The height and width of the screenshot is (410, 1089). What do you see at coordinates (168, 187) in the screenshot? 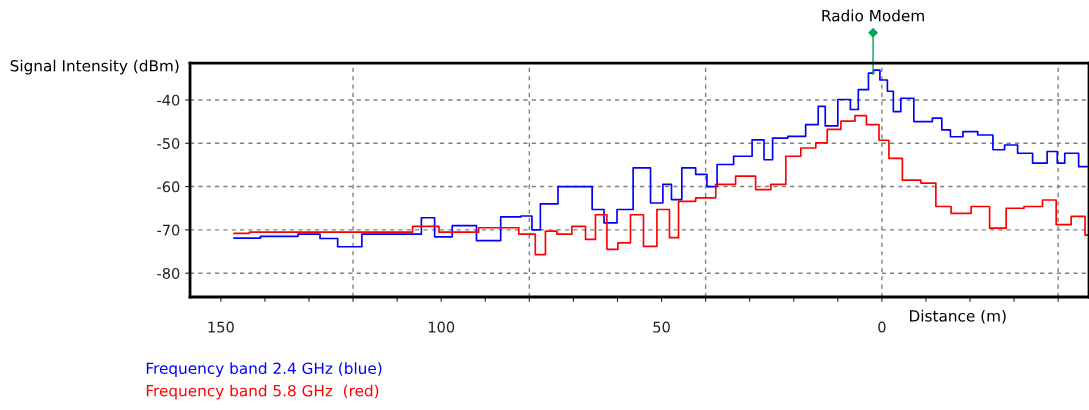
I see `y-tick-label: -60` at bounding box center [168, 187].